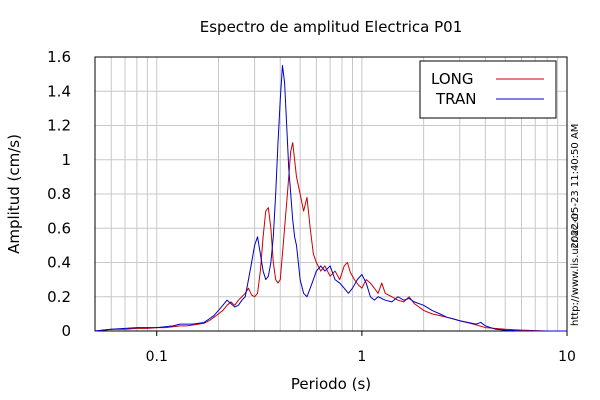 The width and height of the screenshot is (600, 400). I want to click on legend-box, so click(488, 89).